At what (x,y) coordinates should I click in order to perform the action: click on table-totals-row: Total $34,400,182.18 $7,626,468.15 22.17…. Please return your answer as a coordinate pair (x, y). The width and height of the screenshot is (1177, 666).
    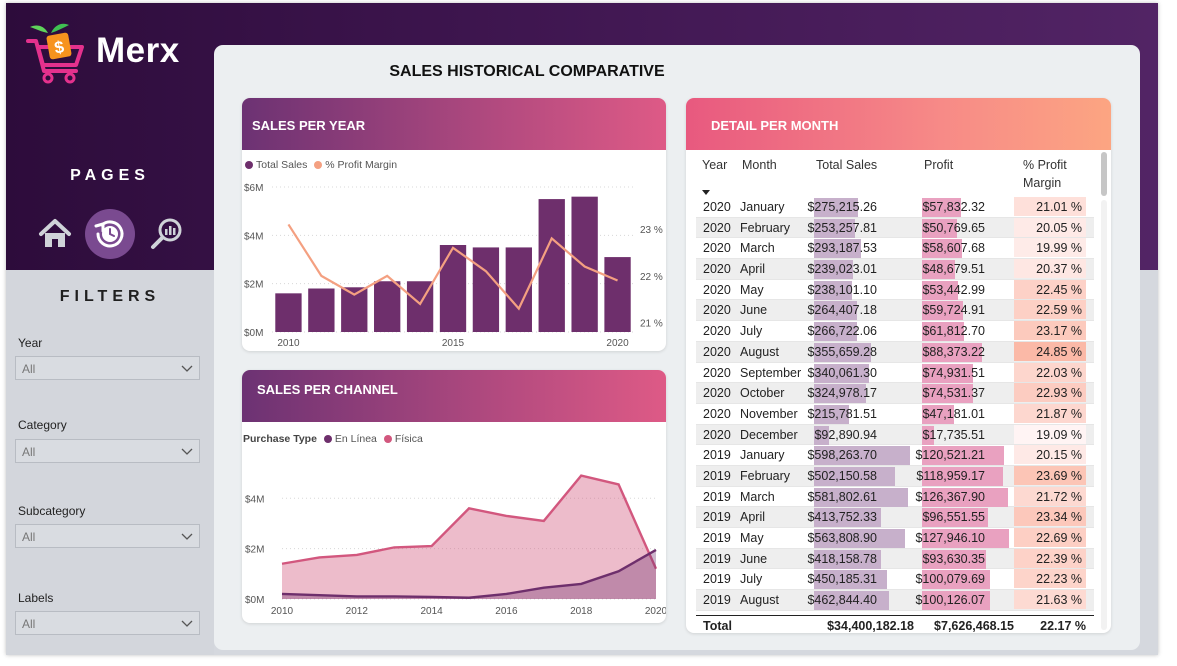
    Looking at the image, I should click on (895, 624).